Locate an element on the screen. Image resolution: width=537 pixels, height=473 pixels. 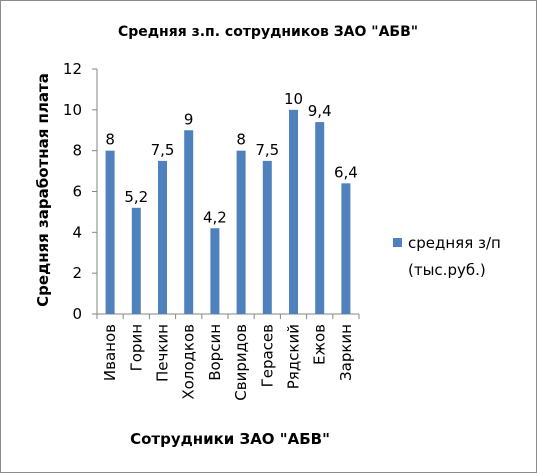
x-tick-label: Горин is located at coordinates (136, 347).